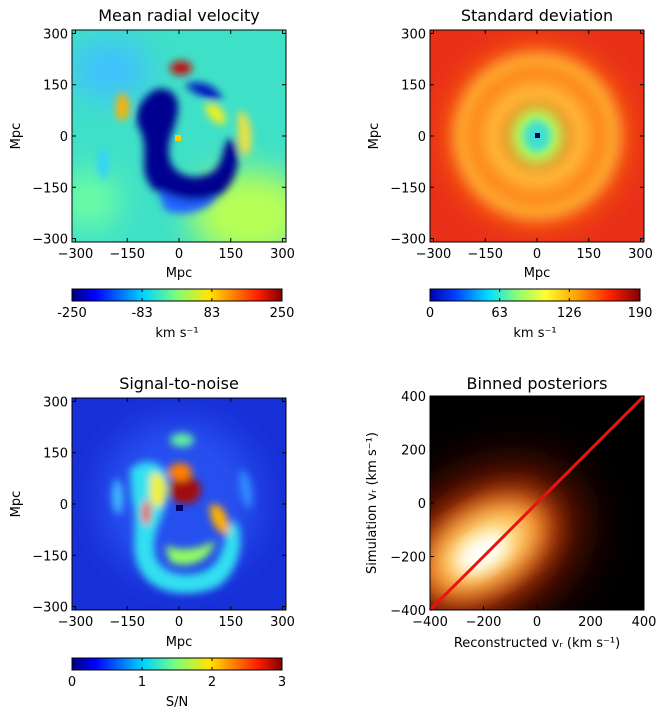 This screenshot has height=716, width=665. Describe the element at coordinates (372, 503) in the screenshot. I see `y-axis-label-4: Simulation vᵣ (km s⁻¹)` at that location.